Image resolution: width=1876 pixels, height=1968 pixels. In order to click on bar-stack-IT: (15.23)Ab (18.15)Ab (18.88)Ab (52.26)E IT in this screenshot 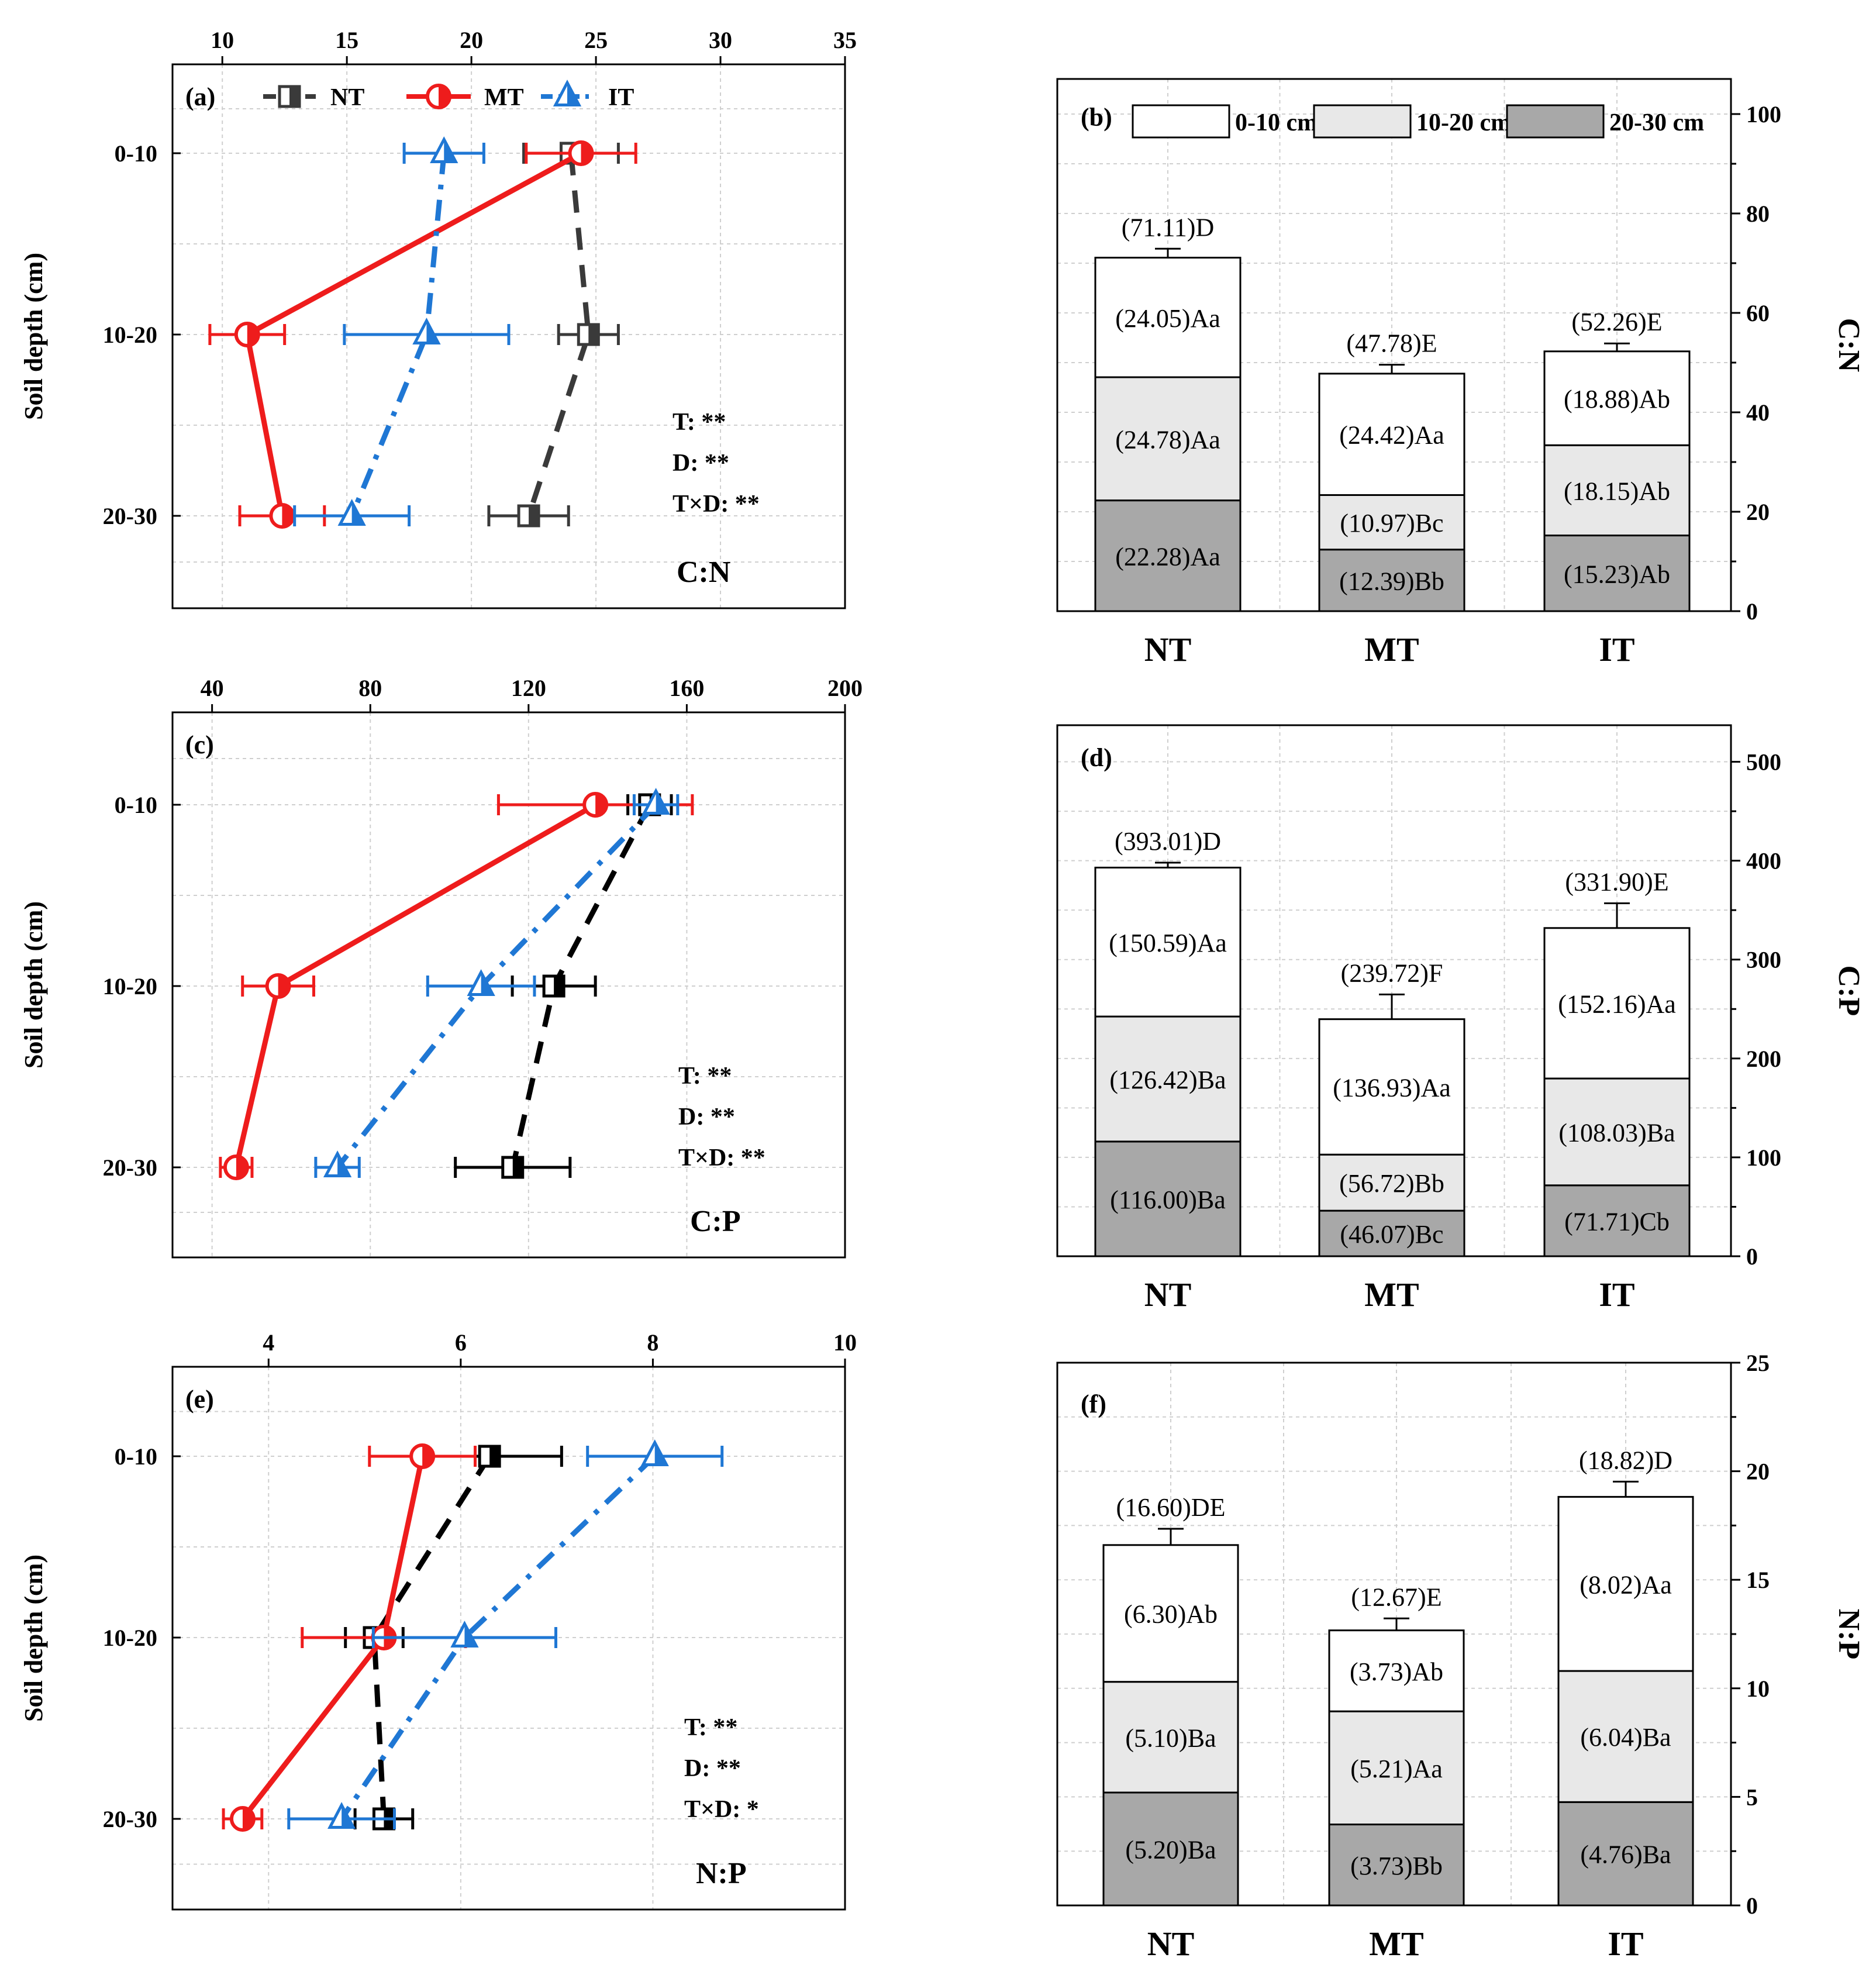, I will do `click(1617, 488)`.